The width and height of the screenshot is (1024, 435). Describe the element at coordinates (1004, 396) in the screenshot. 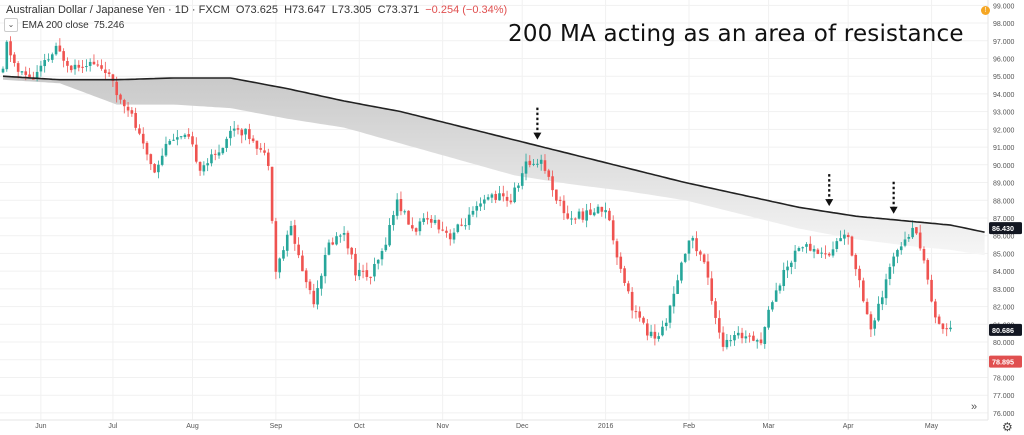

I see `price-tick-label: 77.000` at that location.